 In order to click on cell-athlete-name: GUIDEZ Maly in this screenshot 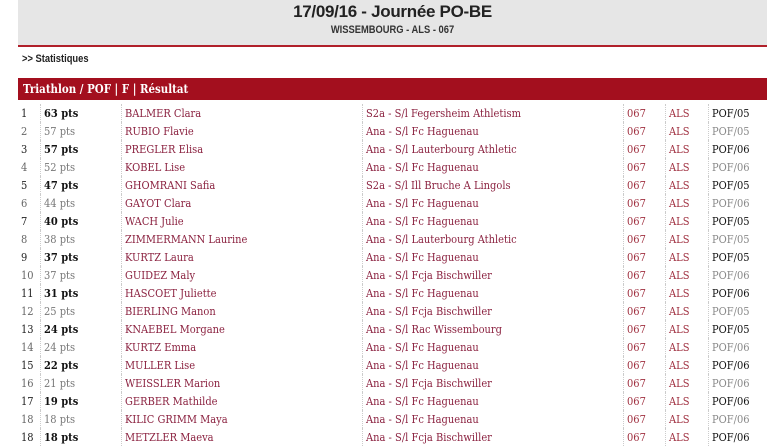, I will do `click(242, 275)`.